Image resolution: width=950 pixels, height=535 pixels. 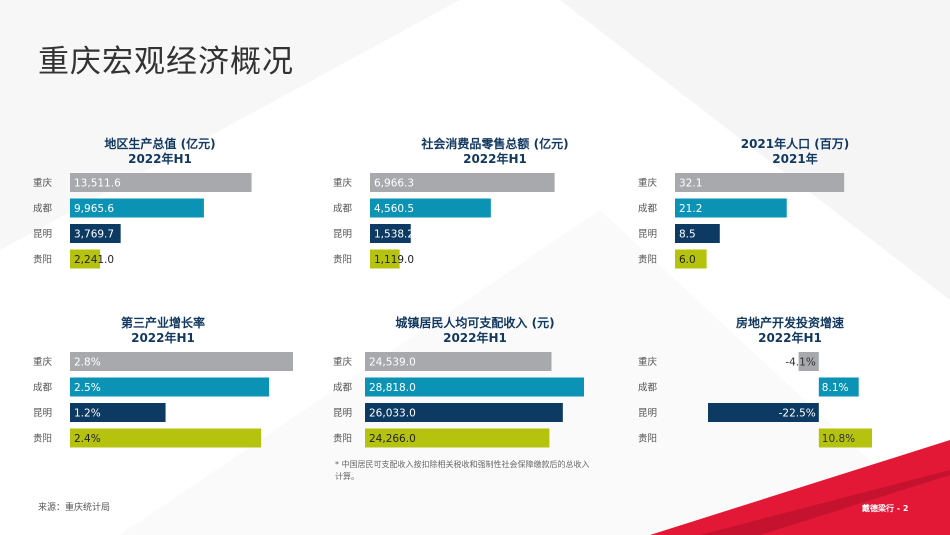 I want to click on chart-plot: 重庆 -4.1% 成都 8.1% 昆明 -22.5% 贵阳 10.8%, so click(x=755, y=400).